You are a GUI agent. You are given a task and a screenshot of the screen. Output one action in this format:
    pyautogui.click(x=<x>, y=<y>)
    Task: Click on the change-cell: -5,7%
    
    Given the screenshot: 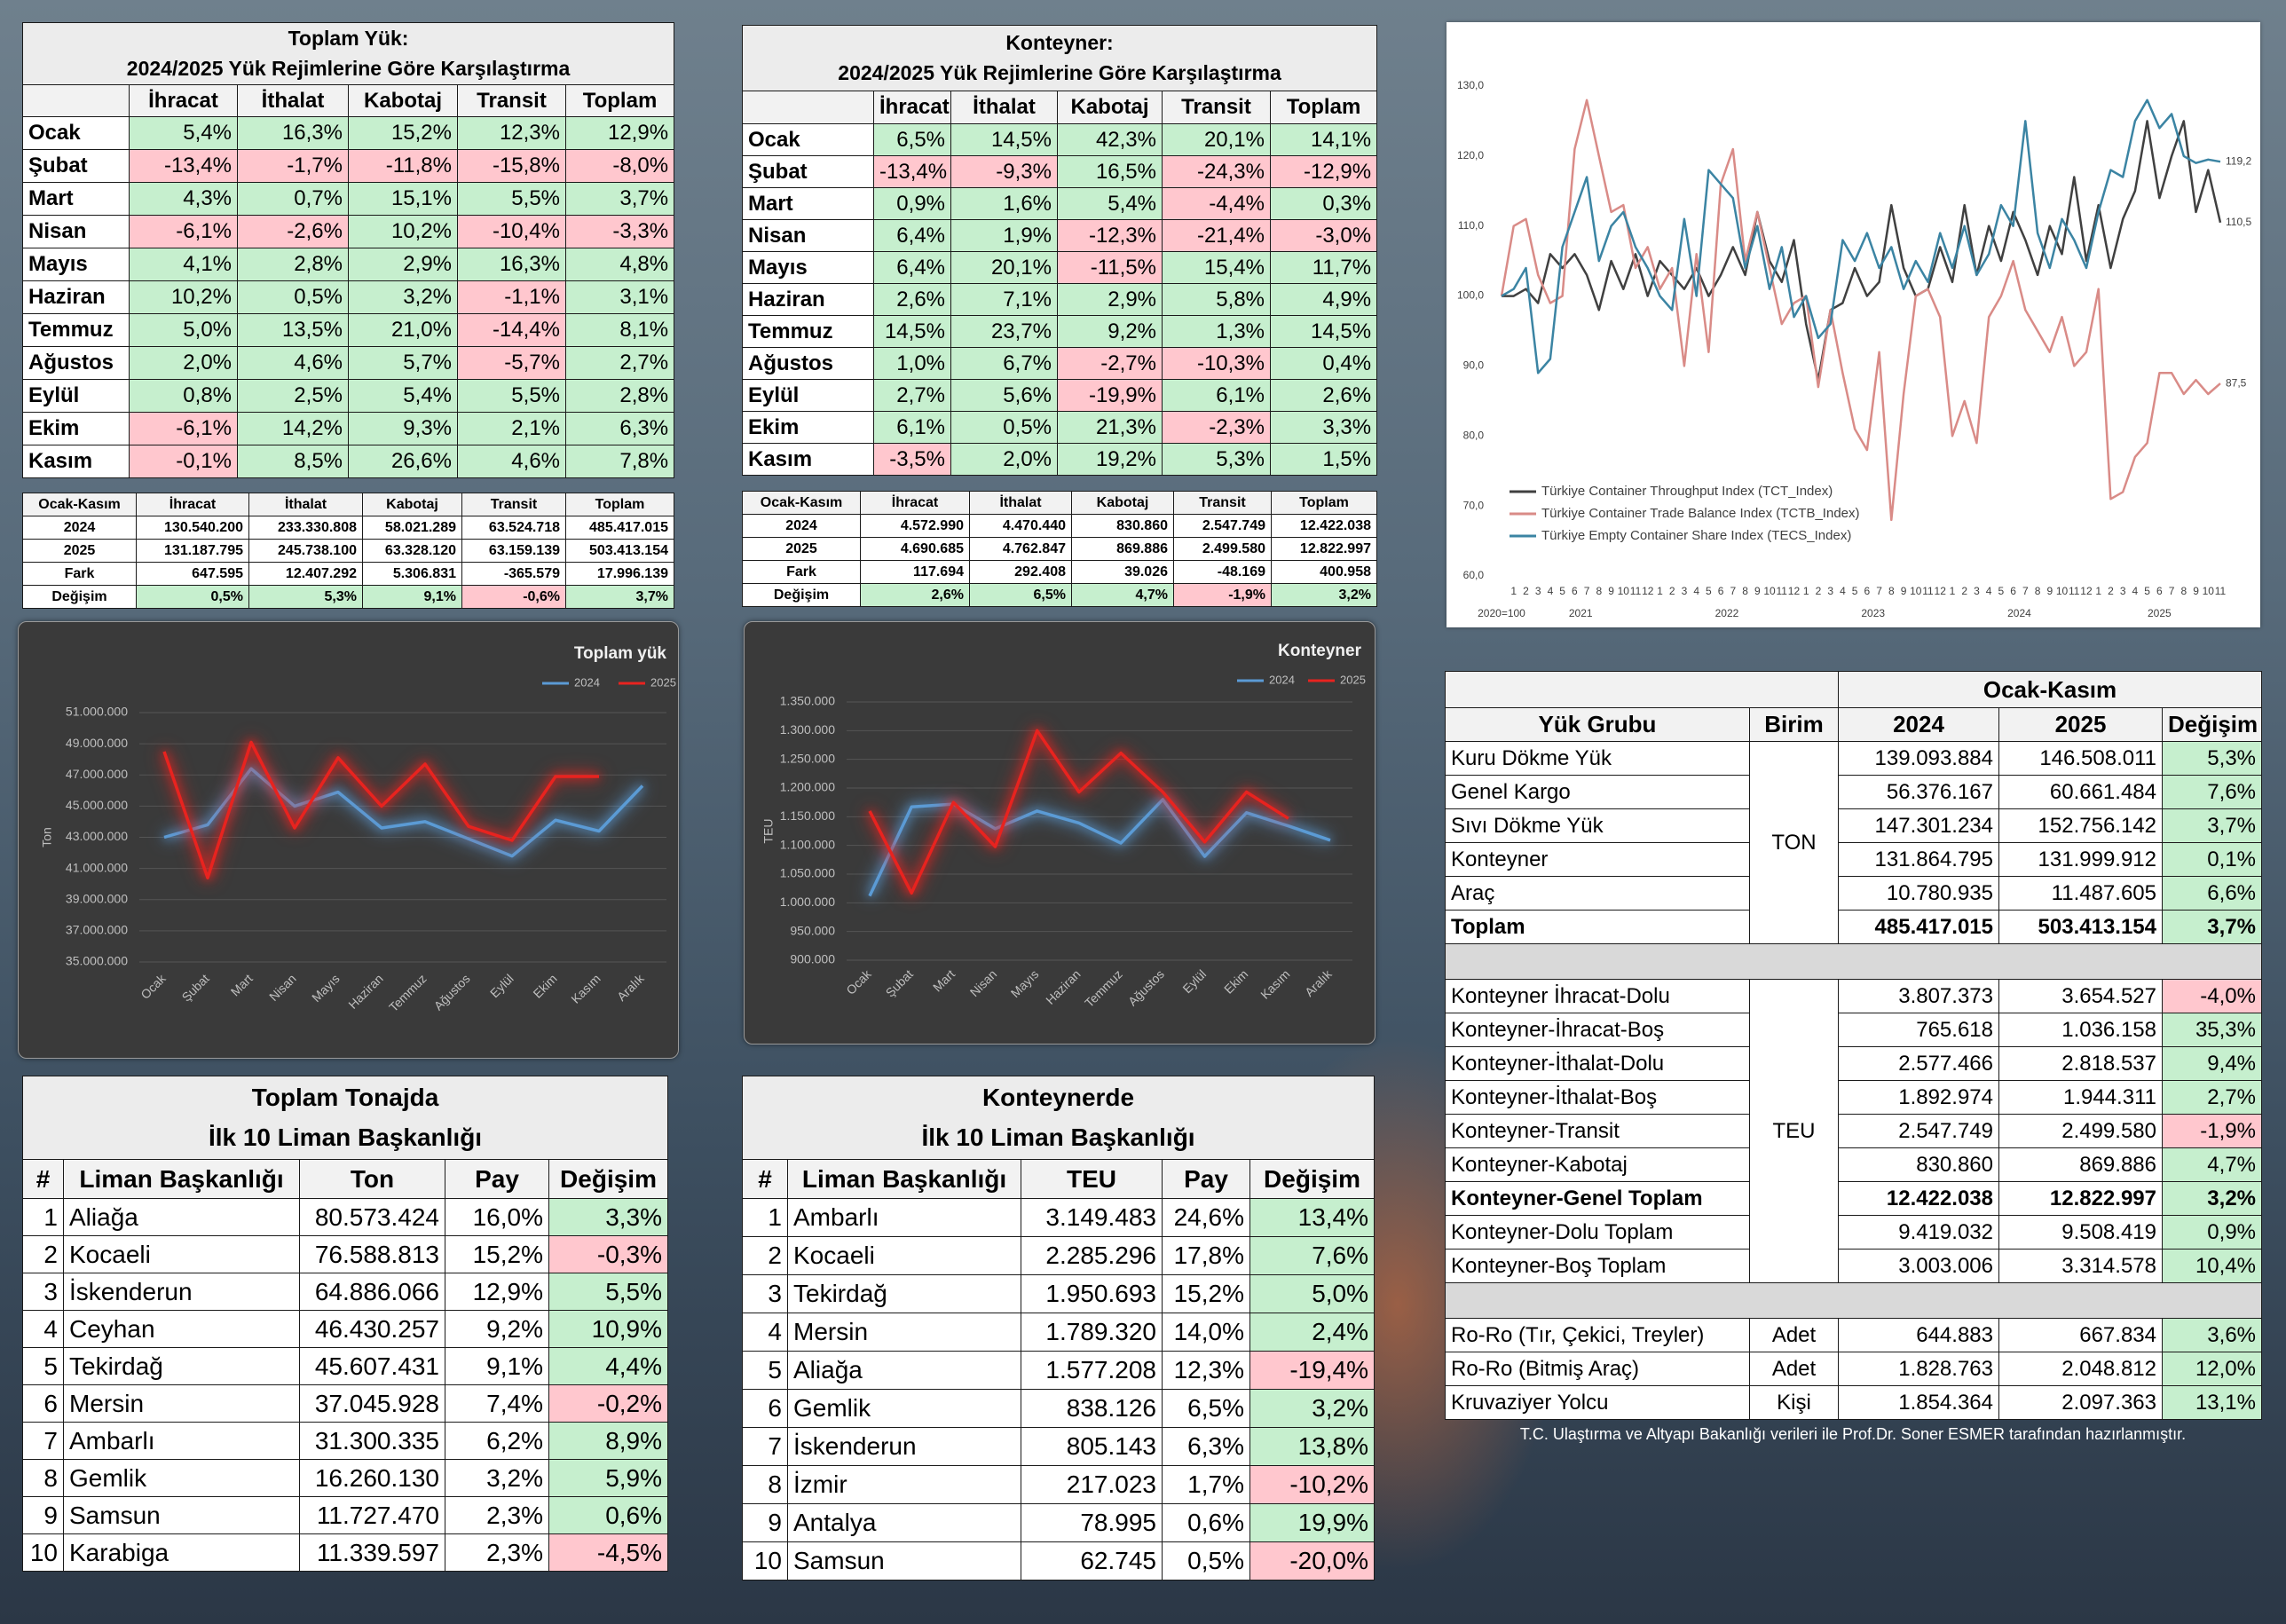 What is the action you would take?
    pyautogui.click(x=512, y=363)
    